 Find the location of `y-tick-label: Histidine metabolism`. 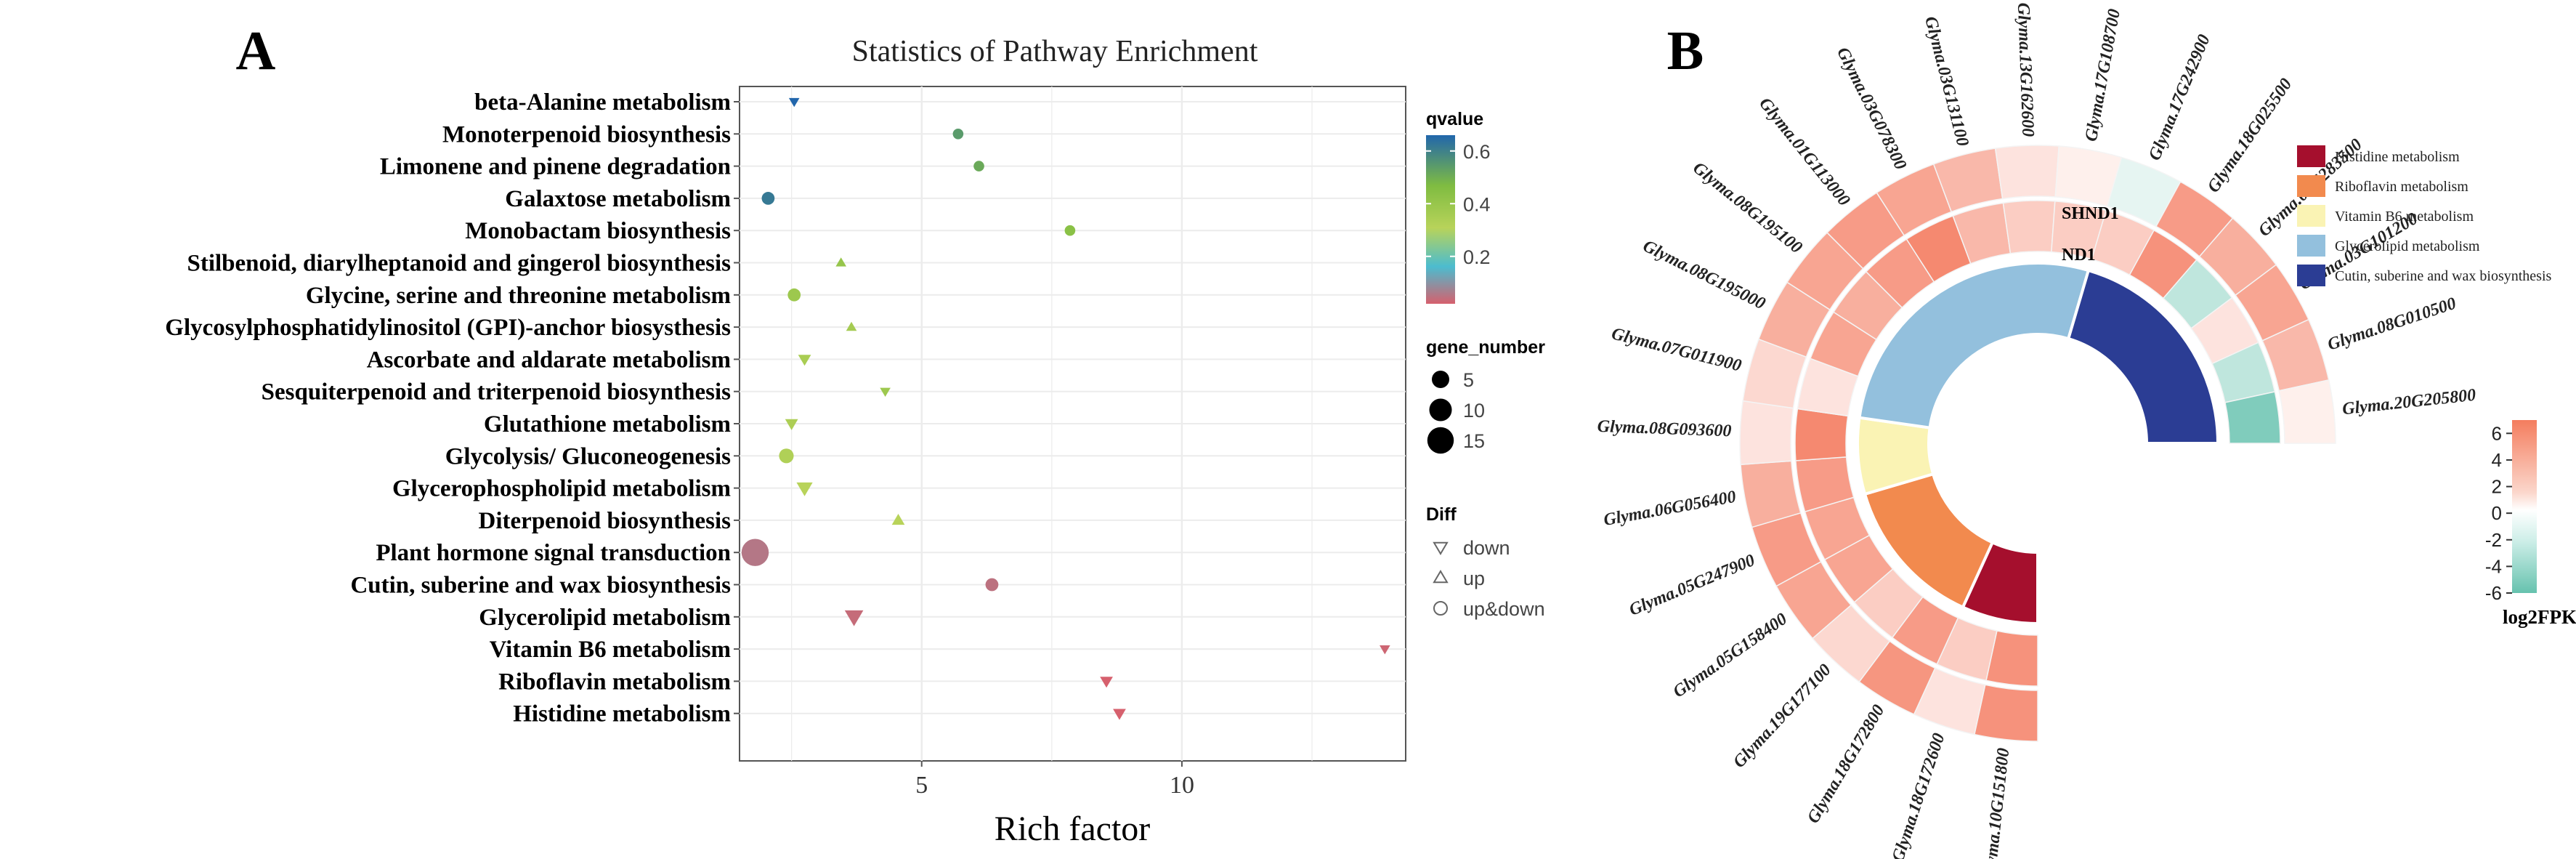

y-tick-label: Histidine metabolism is located at coordinates (622, 714).